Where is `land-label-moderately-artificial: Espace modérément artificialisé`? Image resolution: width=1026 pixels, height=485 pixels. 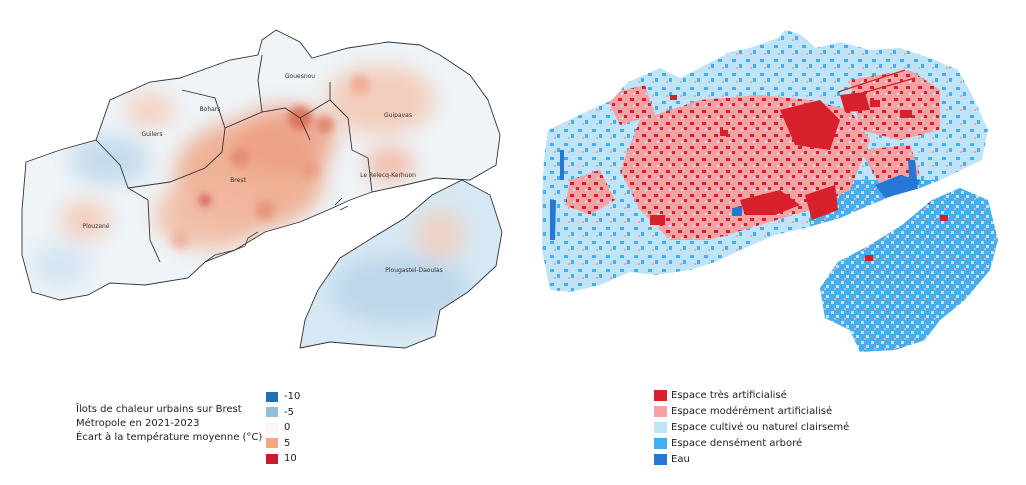
land-label-moderately-artificial: Espace modérément artificialisé is located at coordinates (752, 412).